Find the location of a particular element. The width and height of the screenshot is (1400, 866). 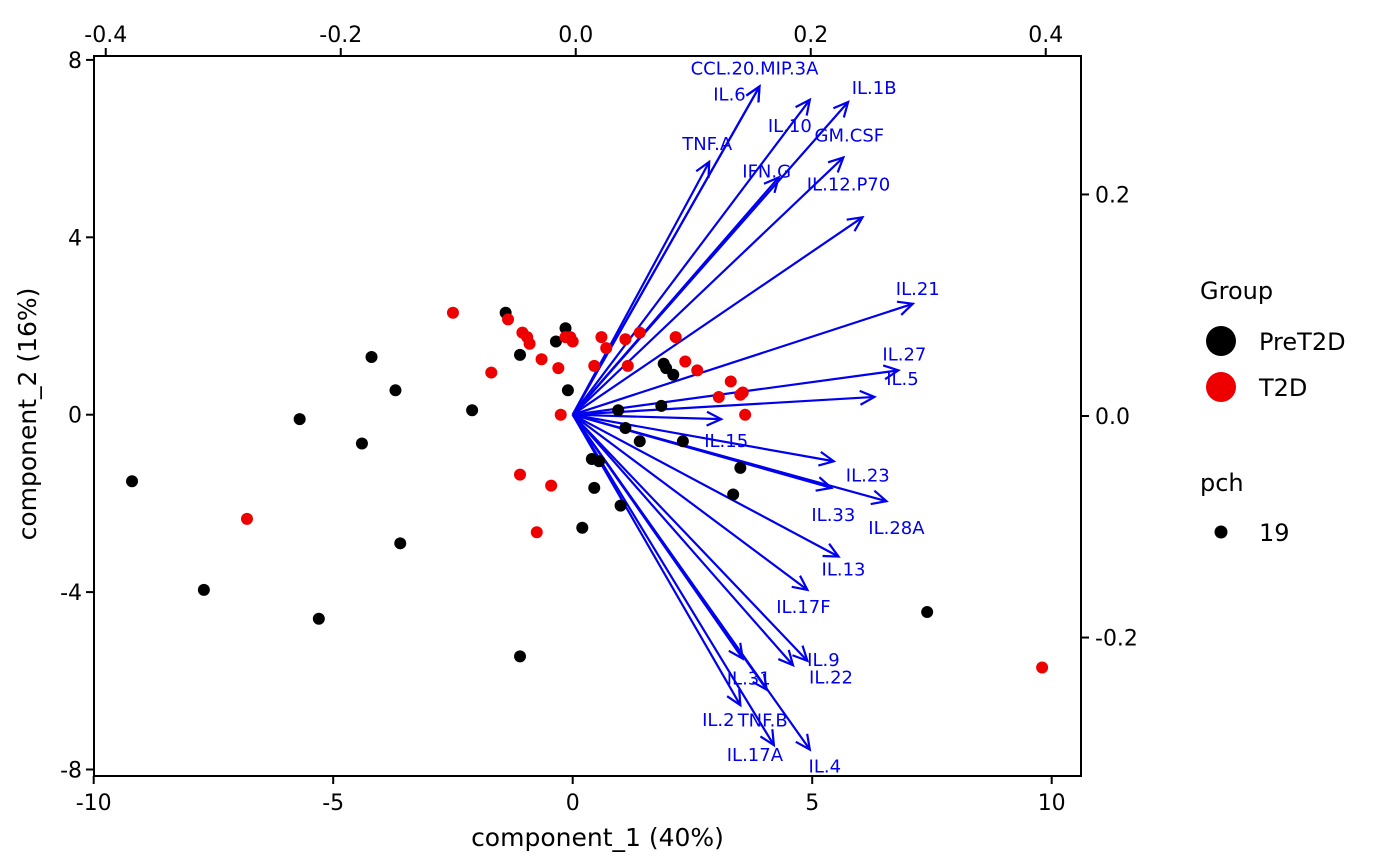

vector-label: IL.10 is located at coordinates (790, 126).